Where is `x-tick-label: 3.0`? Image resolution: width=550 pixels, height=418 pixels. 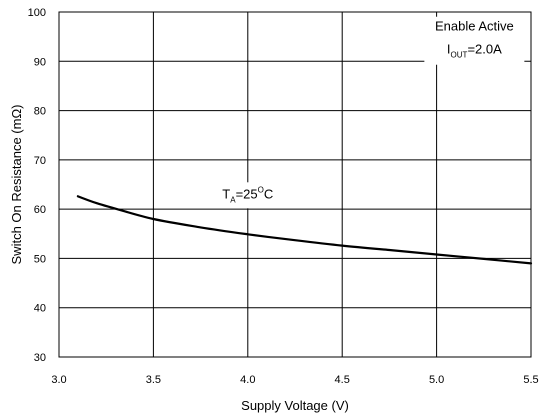
x-tick-label: 3.0 is located at coordinates (58, 380).